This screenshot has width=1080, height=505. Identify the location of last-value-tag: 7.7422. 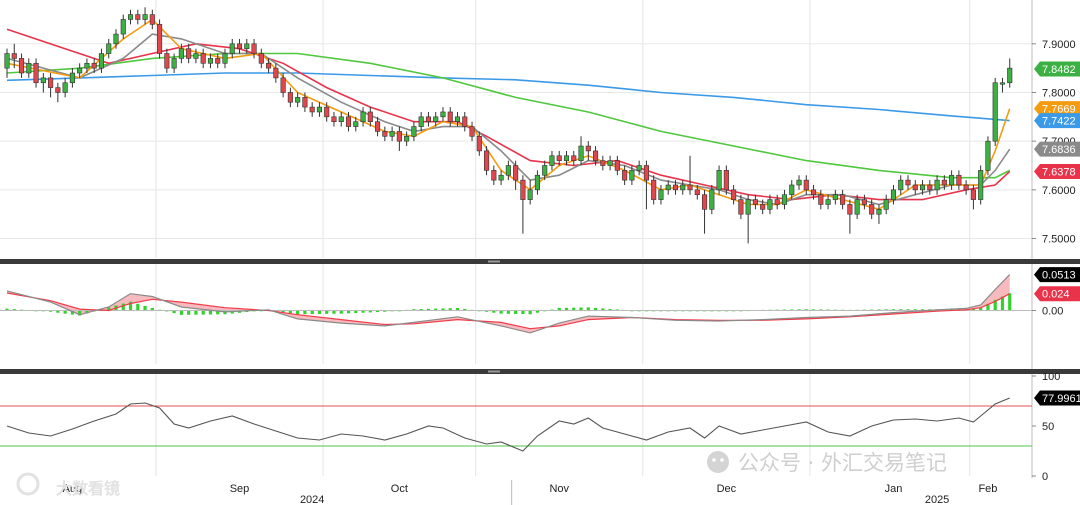
(1057, 121).